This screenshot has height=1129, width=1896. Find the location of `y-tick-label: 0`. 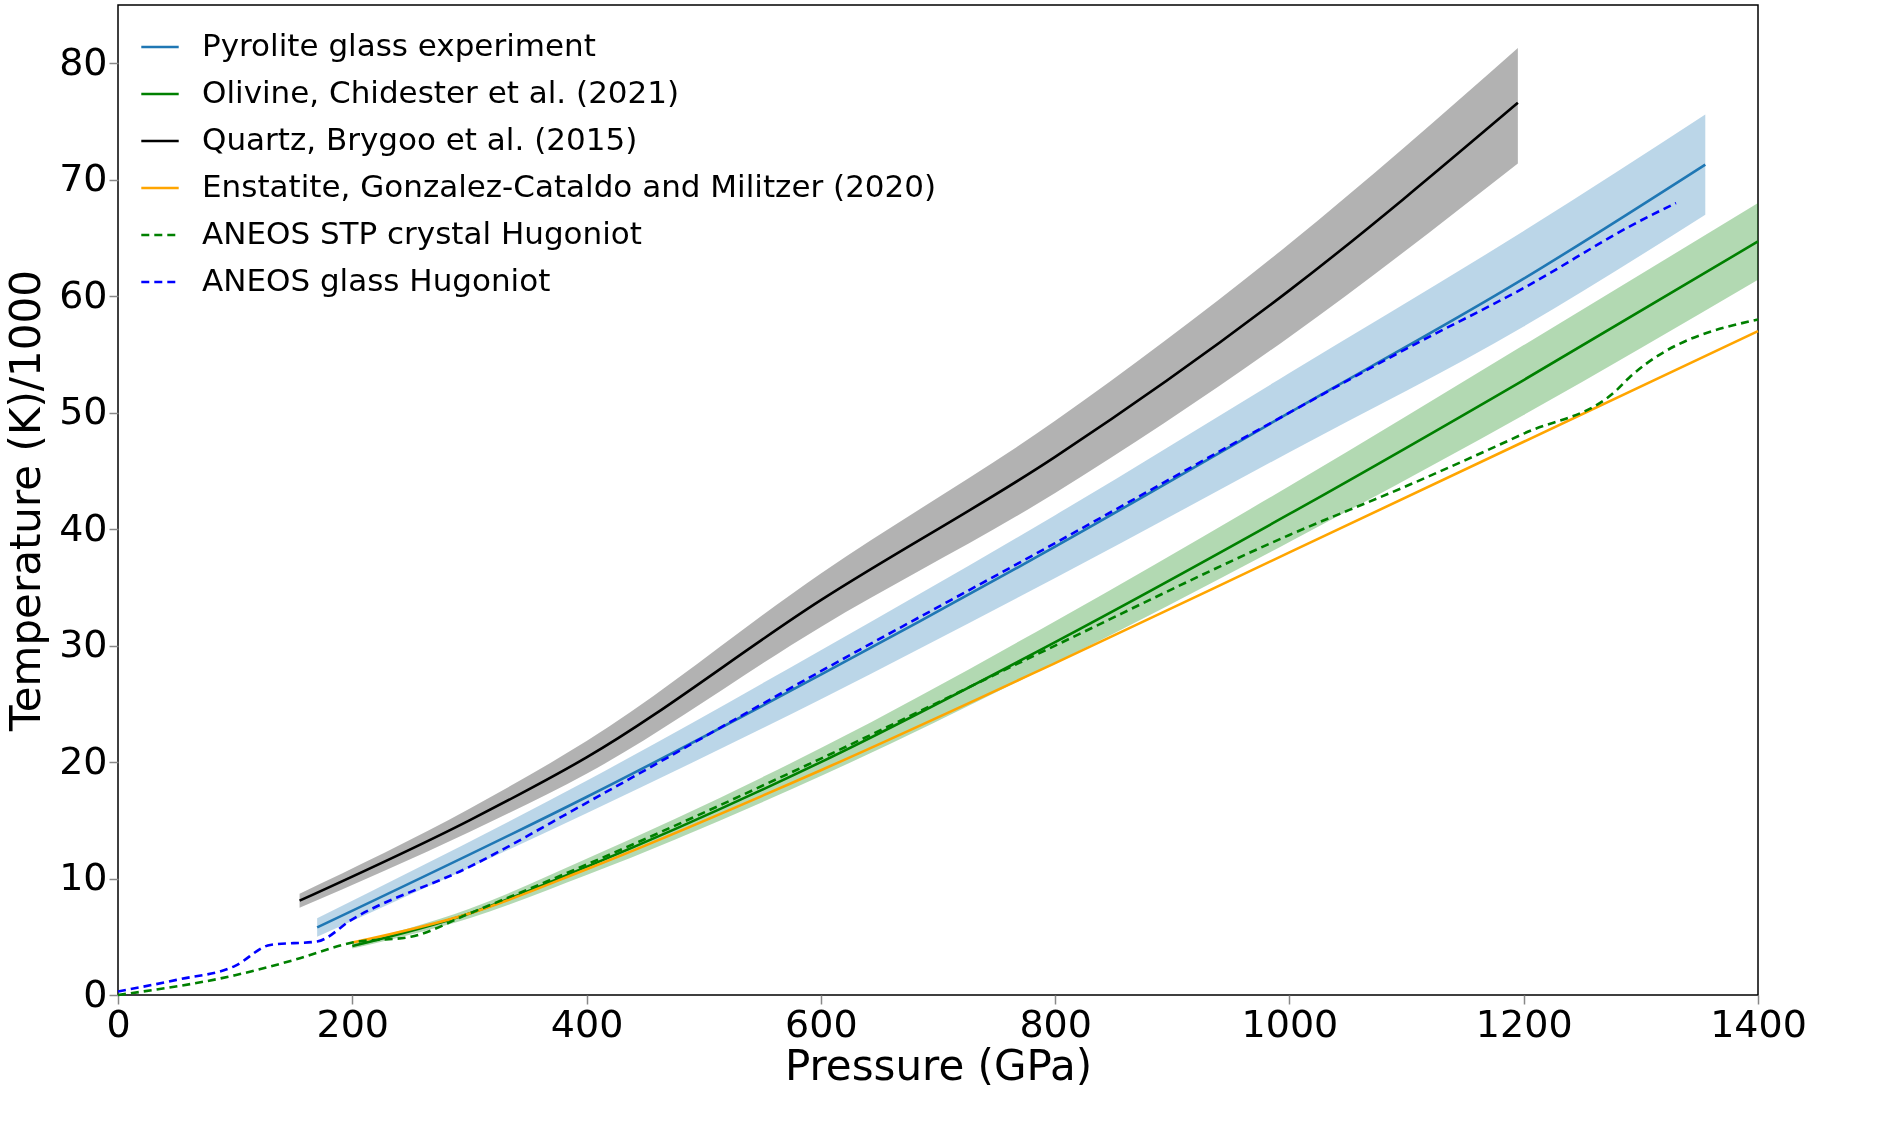

y-tick-label: 0 is located at coordinates (95, 993).